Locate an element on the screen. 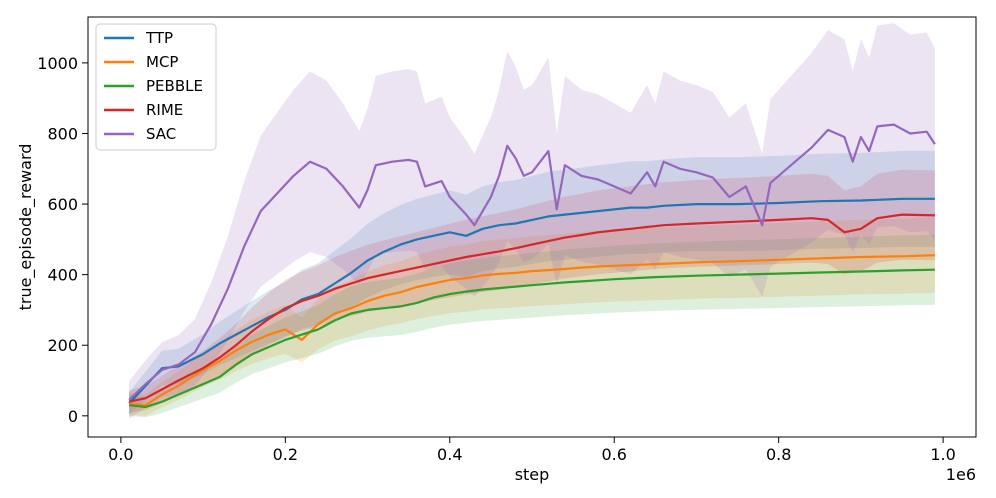 The image size is (996, 498). y-axis-label: true_episode_reward is located at coordinates (26, 227).